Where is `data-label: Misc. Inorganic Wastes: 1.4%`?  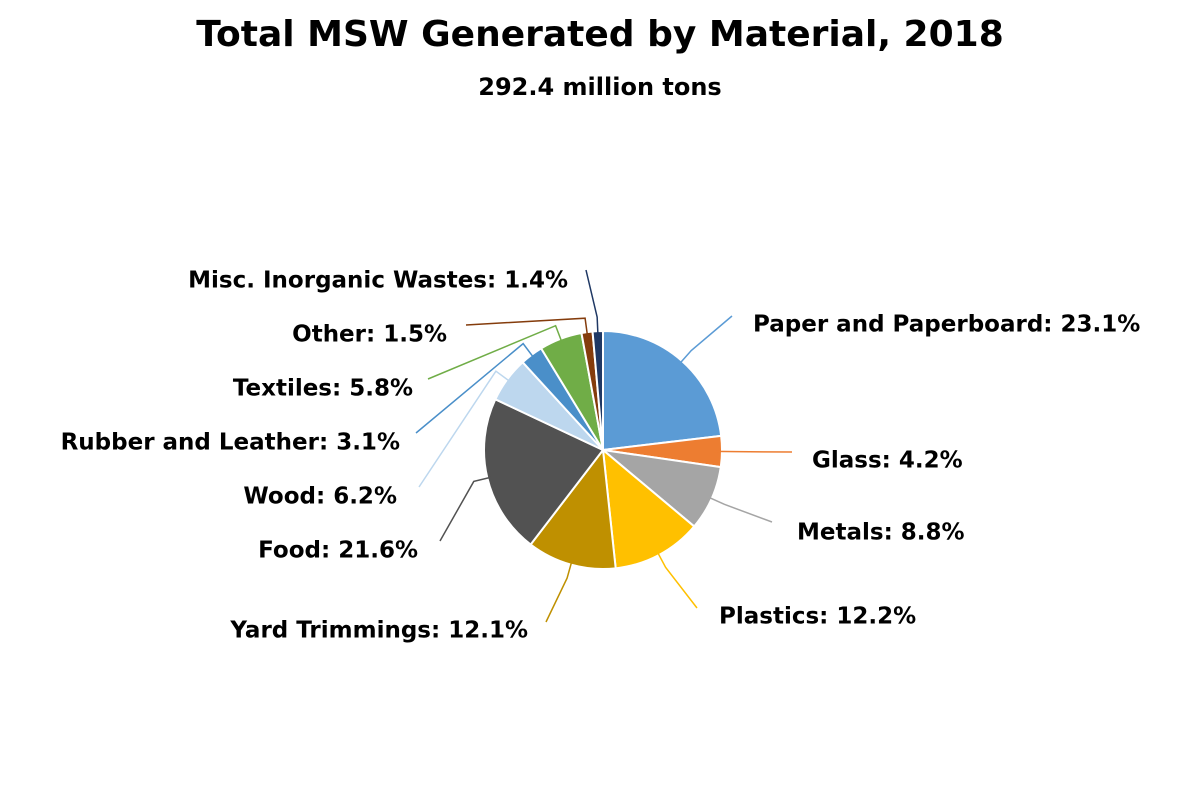
data-label: Misc. Inorganic Wastes: 1.4% is located at coordinates (378, 281).